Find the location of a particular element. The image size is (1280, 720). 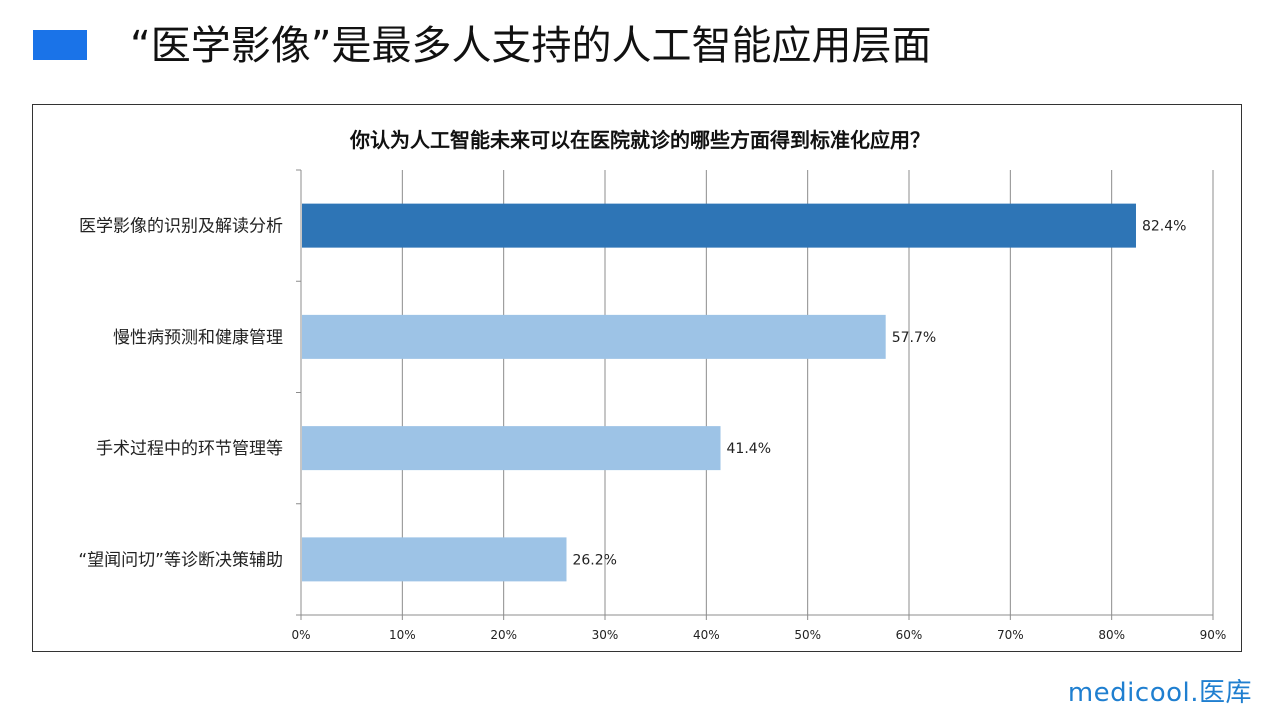

x-tick-label: 60% is located at coordinates (909, 635).